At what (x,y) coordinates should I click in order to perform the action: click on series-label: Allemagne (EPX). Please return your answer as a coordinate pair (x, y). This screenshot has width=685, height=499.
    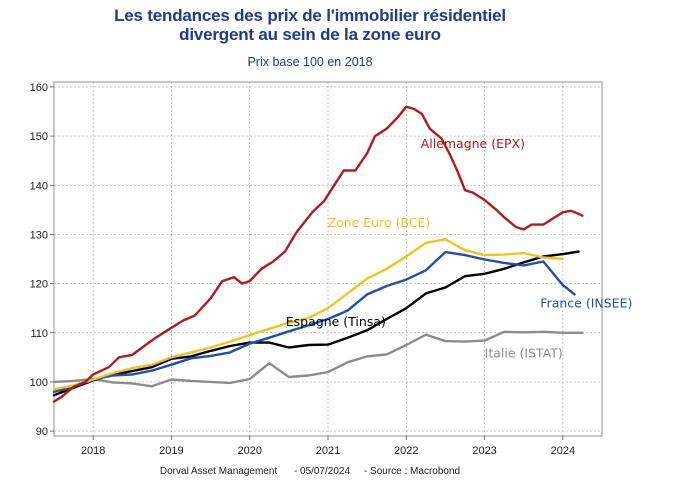
    Looking at the image, I should click on (473, 143).